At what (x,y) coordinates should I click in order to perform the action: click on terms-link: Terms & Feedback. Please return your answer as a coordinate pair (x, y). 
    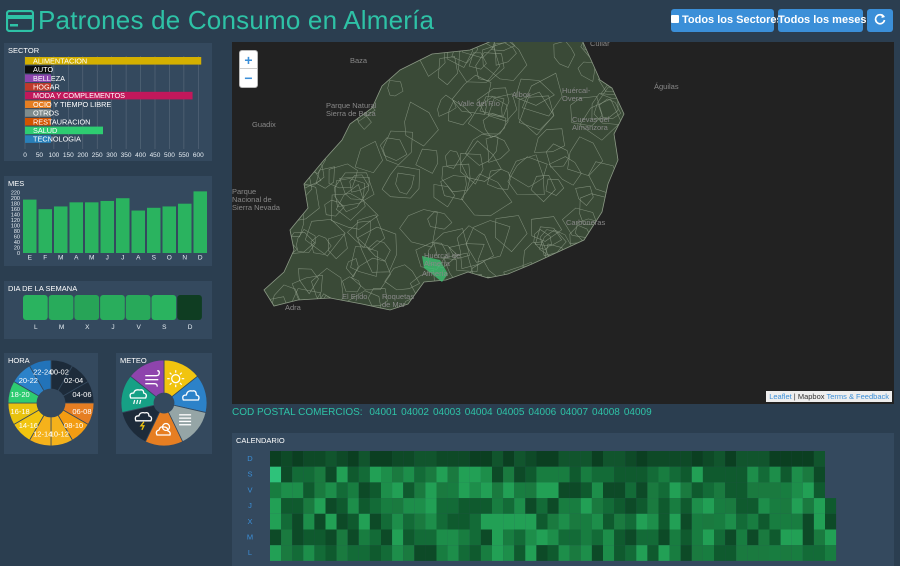
    Looking at the image, I should click on (857, 396).